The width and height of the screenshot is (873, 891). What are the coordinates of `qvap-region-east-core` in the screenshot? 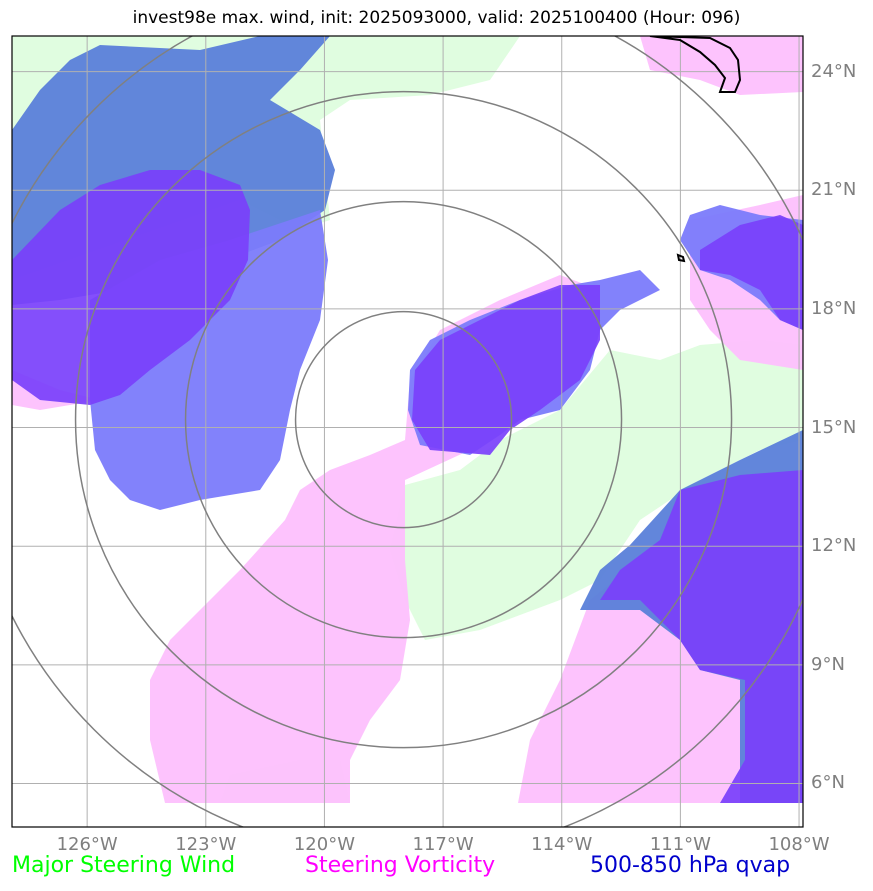 It's located at (751, 272).